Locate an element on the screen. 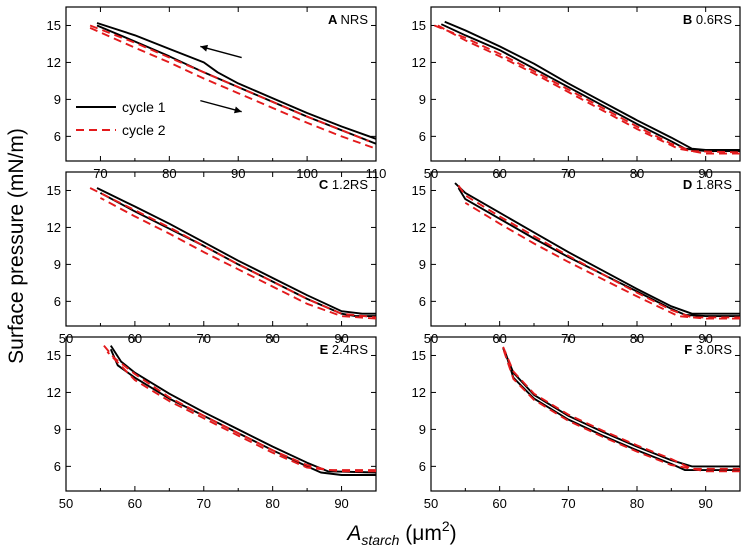 The width and height of the screenshot is (743, 552). arrow-right-icon is located at coordinates (221, 106).